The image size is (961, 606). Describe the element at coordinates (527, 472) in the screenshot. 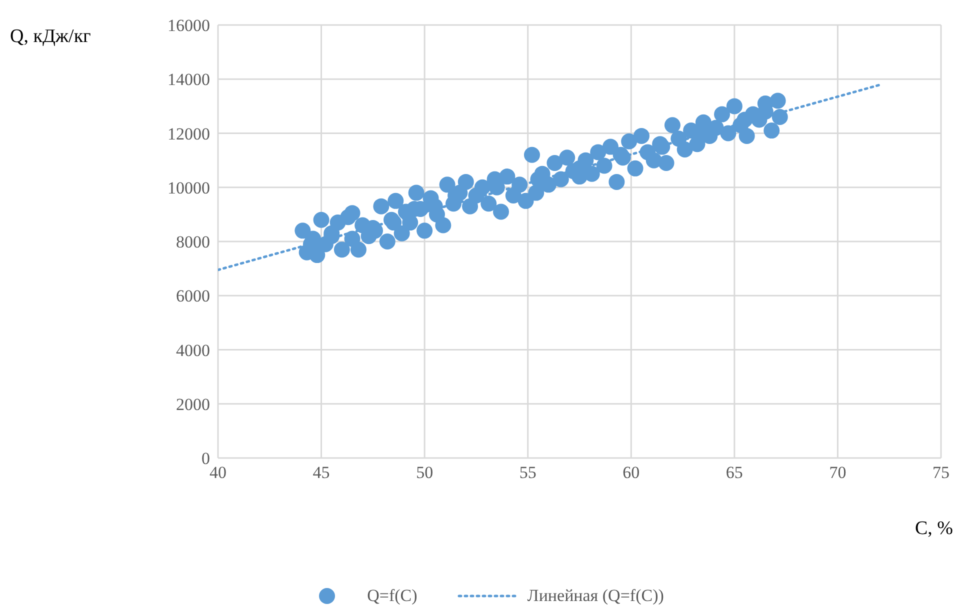

I see `x-tick-label: 55` at that location.